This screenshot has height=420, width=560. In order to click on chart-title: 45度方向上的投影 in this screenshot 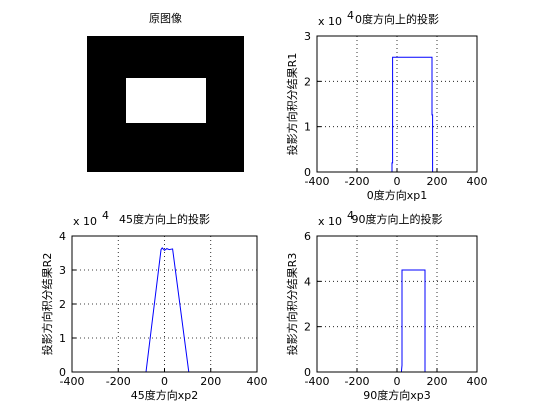, I will do `click(164, 219)`.